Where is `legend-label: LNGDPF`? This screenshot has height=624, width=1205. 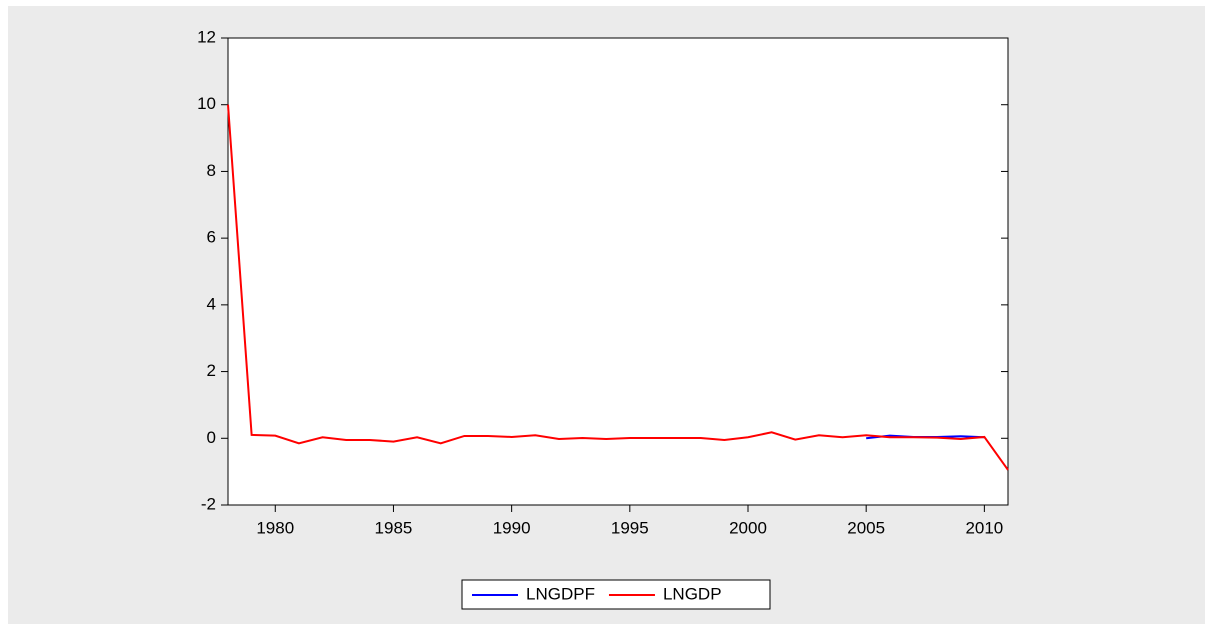 legend-label: LNGDPF is located at coordinates (560, 593).